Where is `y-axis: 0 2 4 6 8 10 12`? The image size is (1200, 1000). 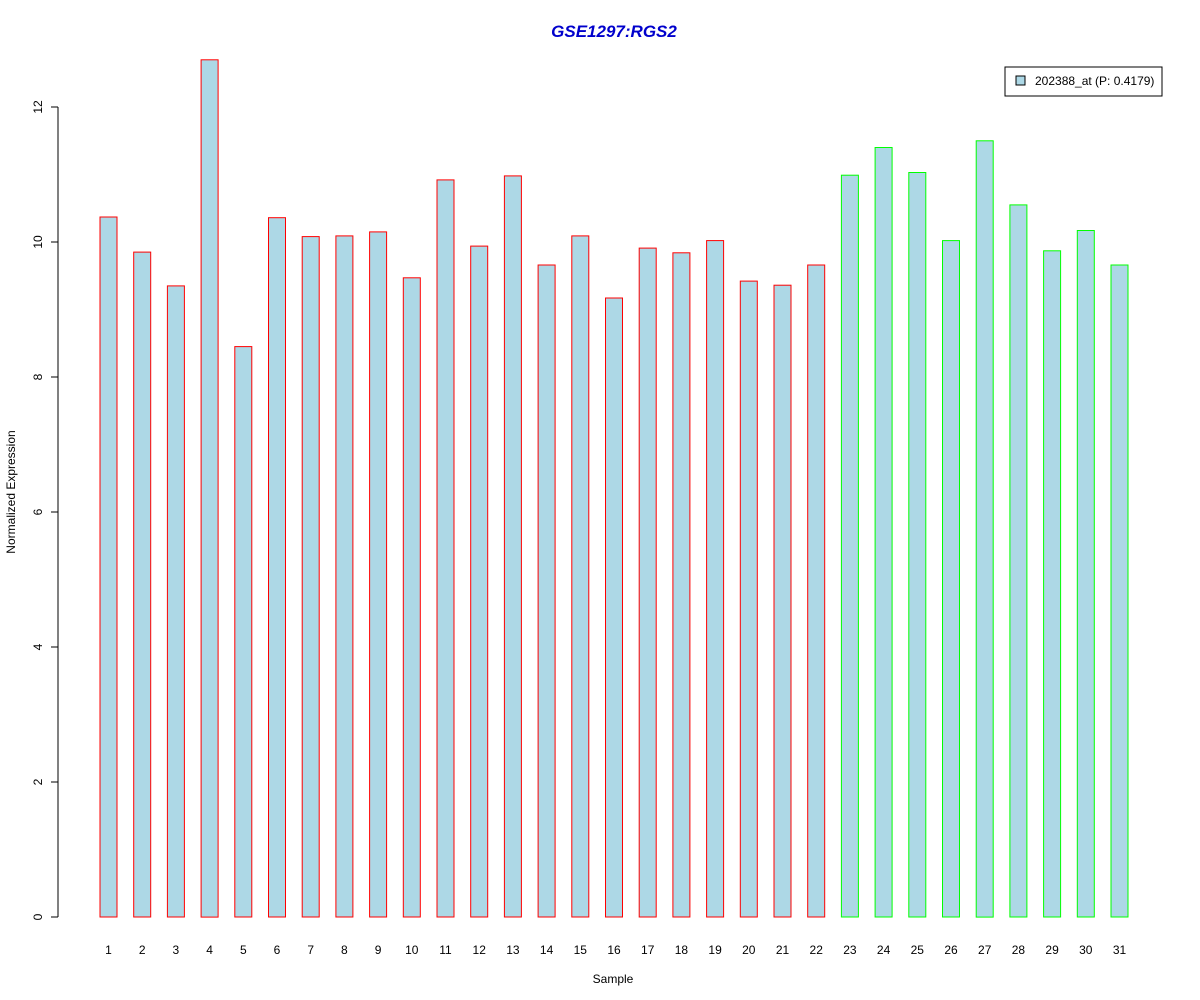
y-axis: 0 2 4 6 8 10 12 is located at coordinates (45, 510).